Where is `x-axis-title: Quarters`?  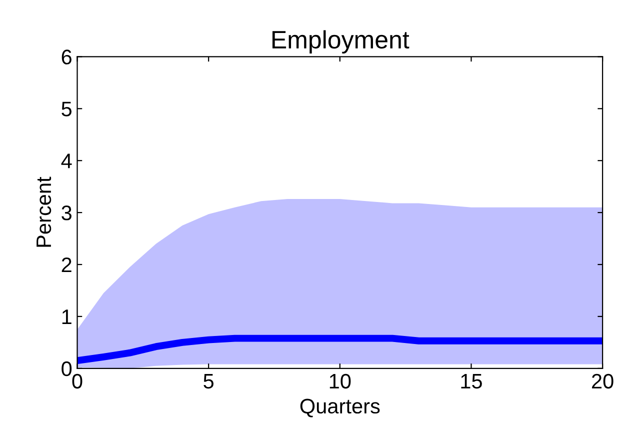
x-axis-title: Quarters is located at coordinates (340, 408).